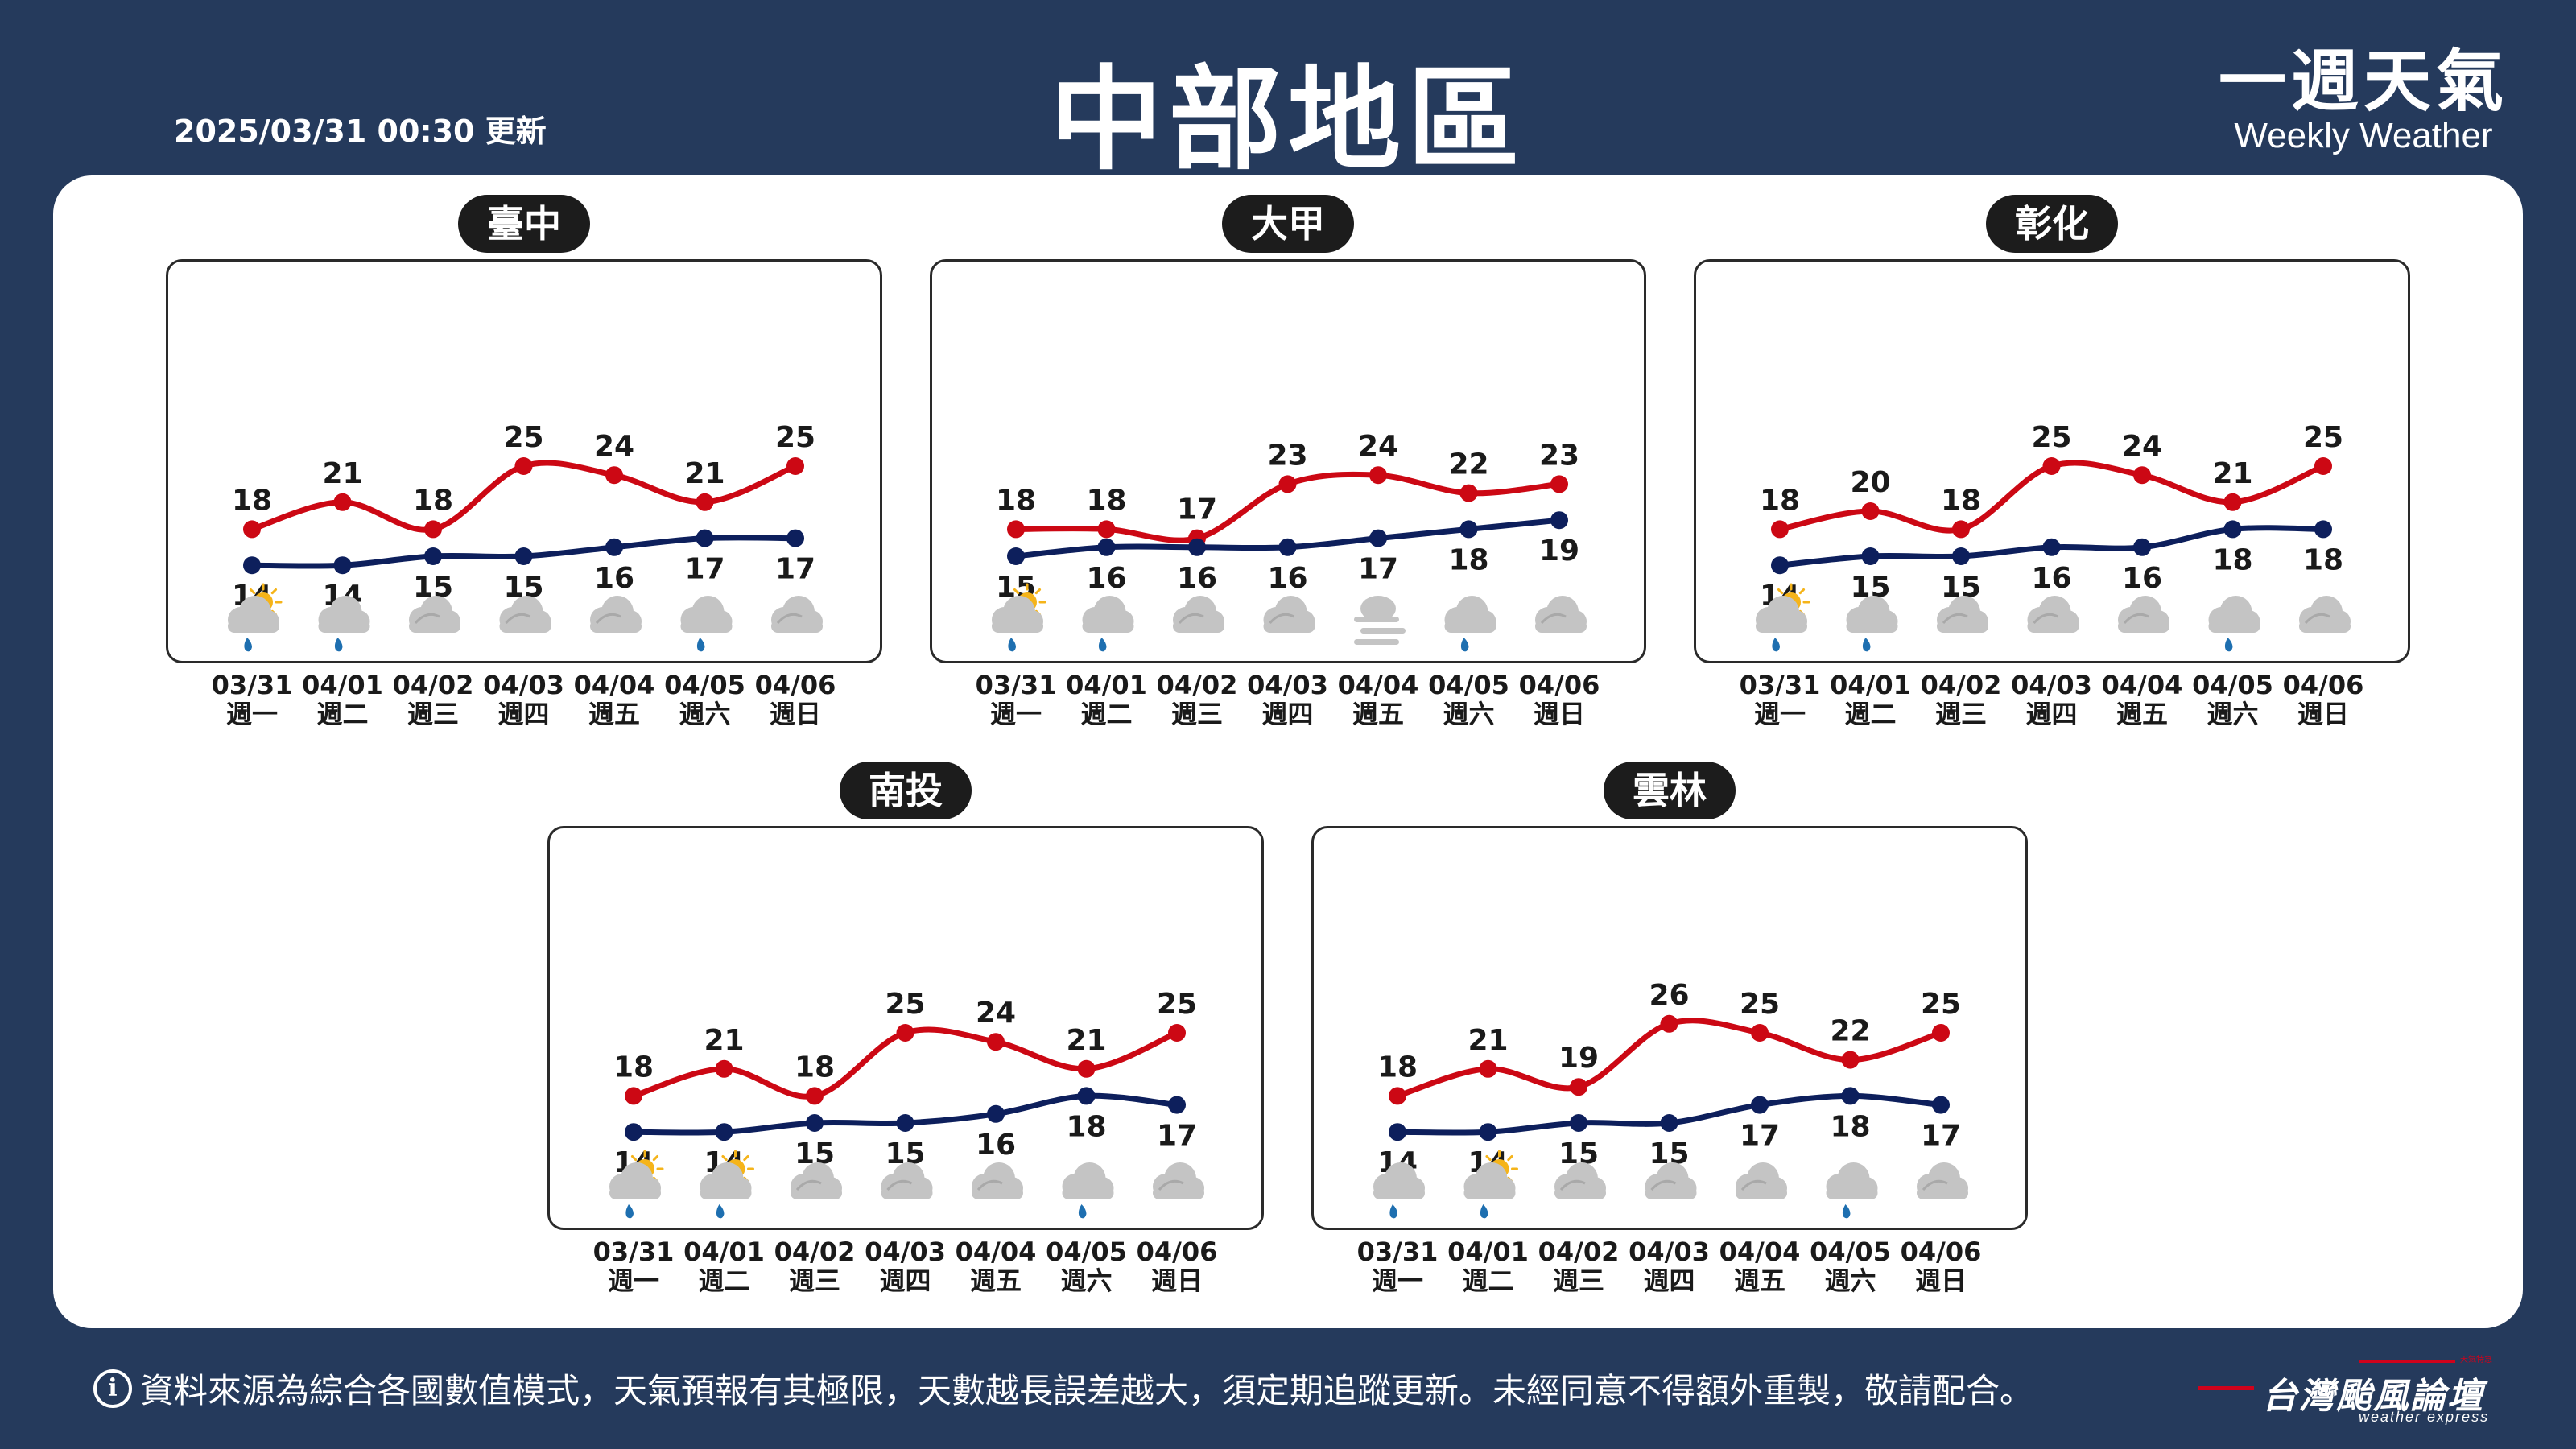 This screenshot has width=2576, height=1449. I want to click on weekday-label: 週四, so click(1669, 1280).